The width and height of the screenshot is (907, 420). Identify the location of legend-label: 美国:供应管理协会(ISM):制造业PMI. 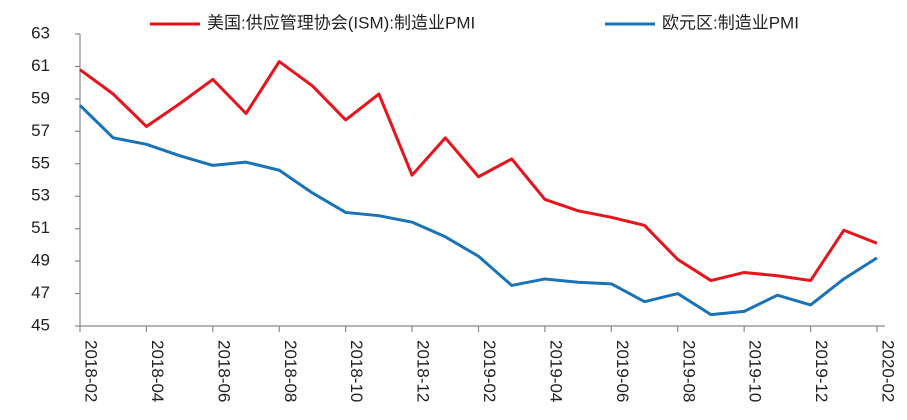
(341, 22).